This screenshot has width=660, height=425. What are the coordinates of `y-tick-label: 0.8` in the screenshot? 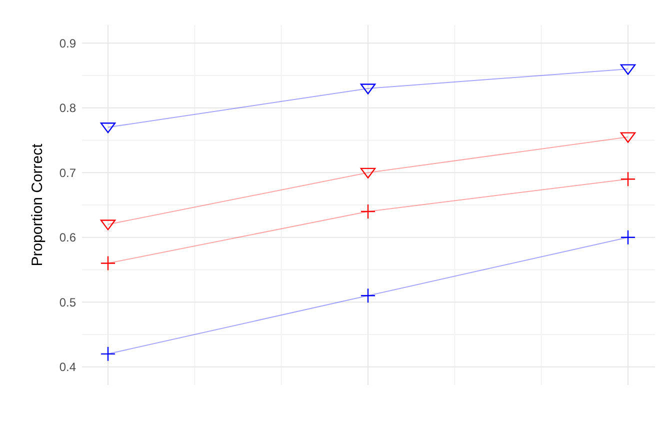 It's located at (67, 108).